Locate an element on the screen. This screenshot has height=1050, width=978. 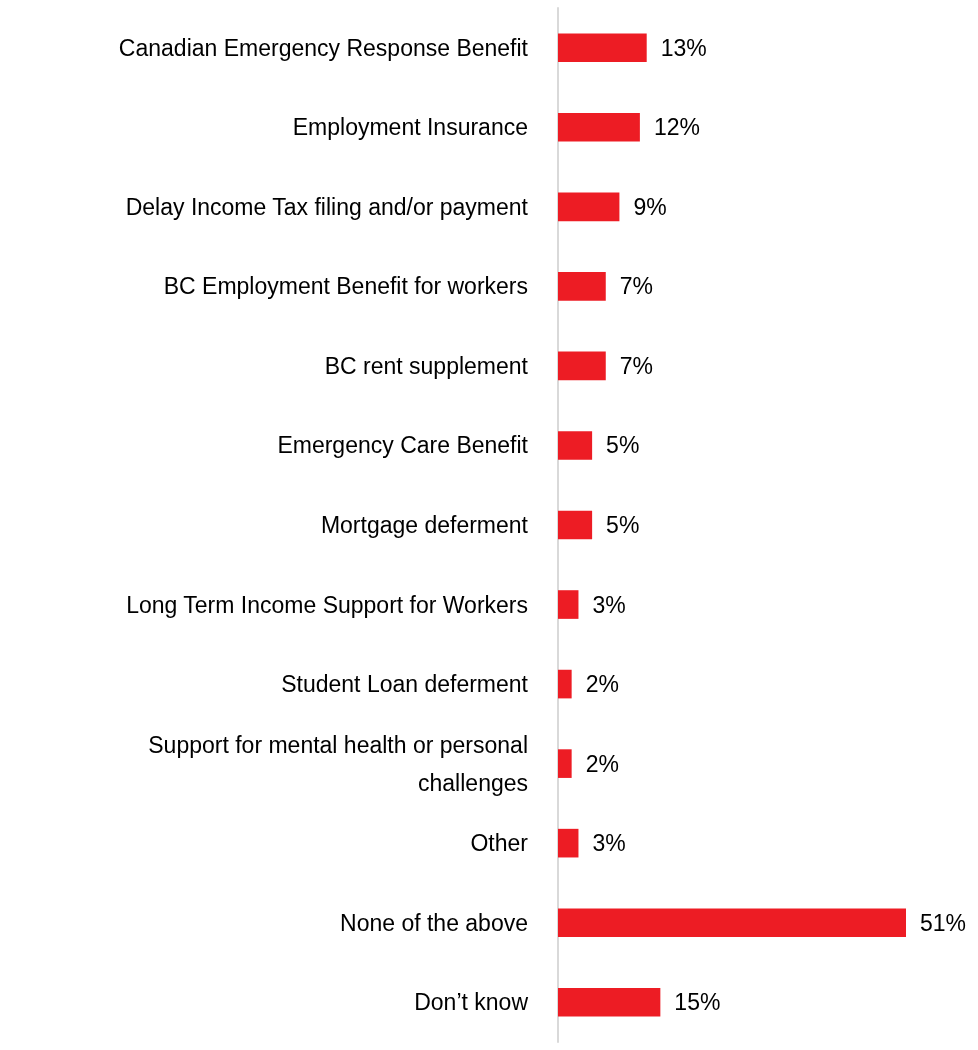
y-tick-label: Support for mental health or personal challenges is located at coordinates (338, 763).